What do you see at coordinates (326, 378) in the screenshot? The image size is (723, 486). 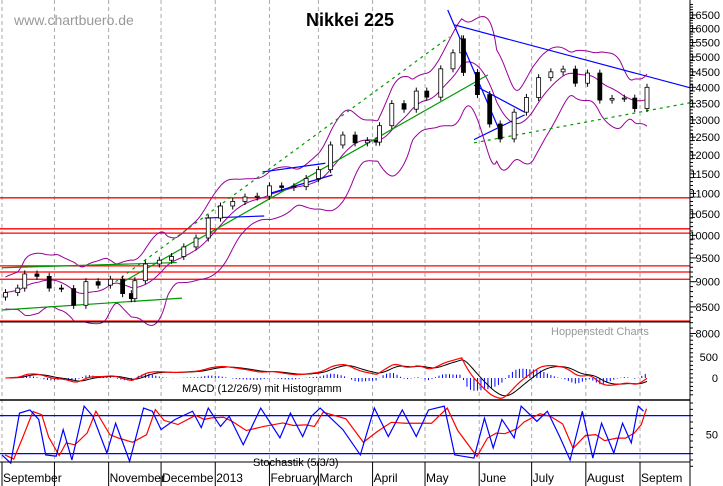 I see `macd-panel` at bounding box center [326, 378].